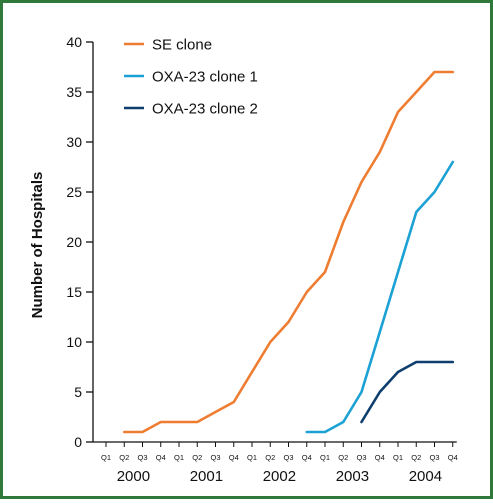 This screenshot has width=493, height=504. Describe the element at coordinates (425, 476) in the screenshot. I see `year-label: 2004` at that location.